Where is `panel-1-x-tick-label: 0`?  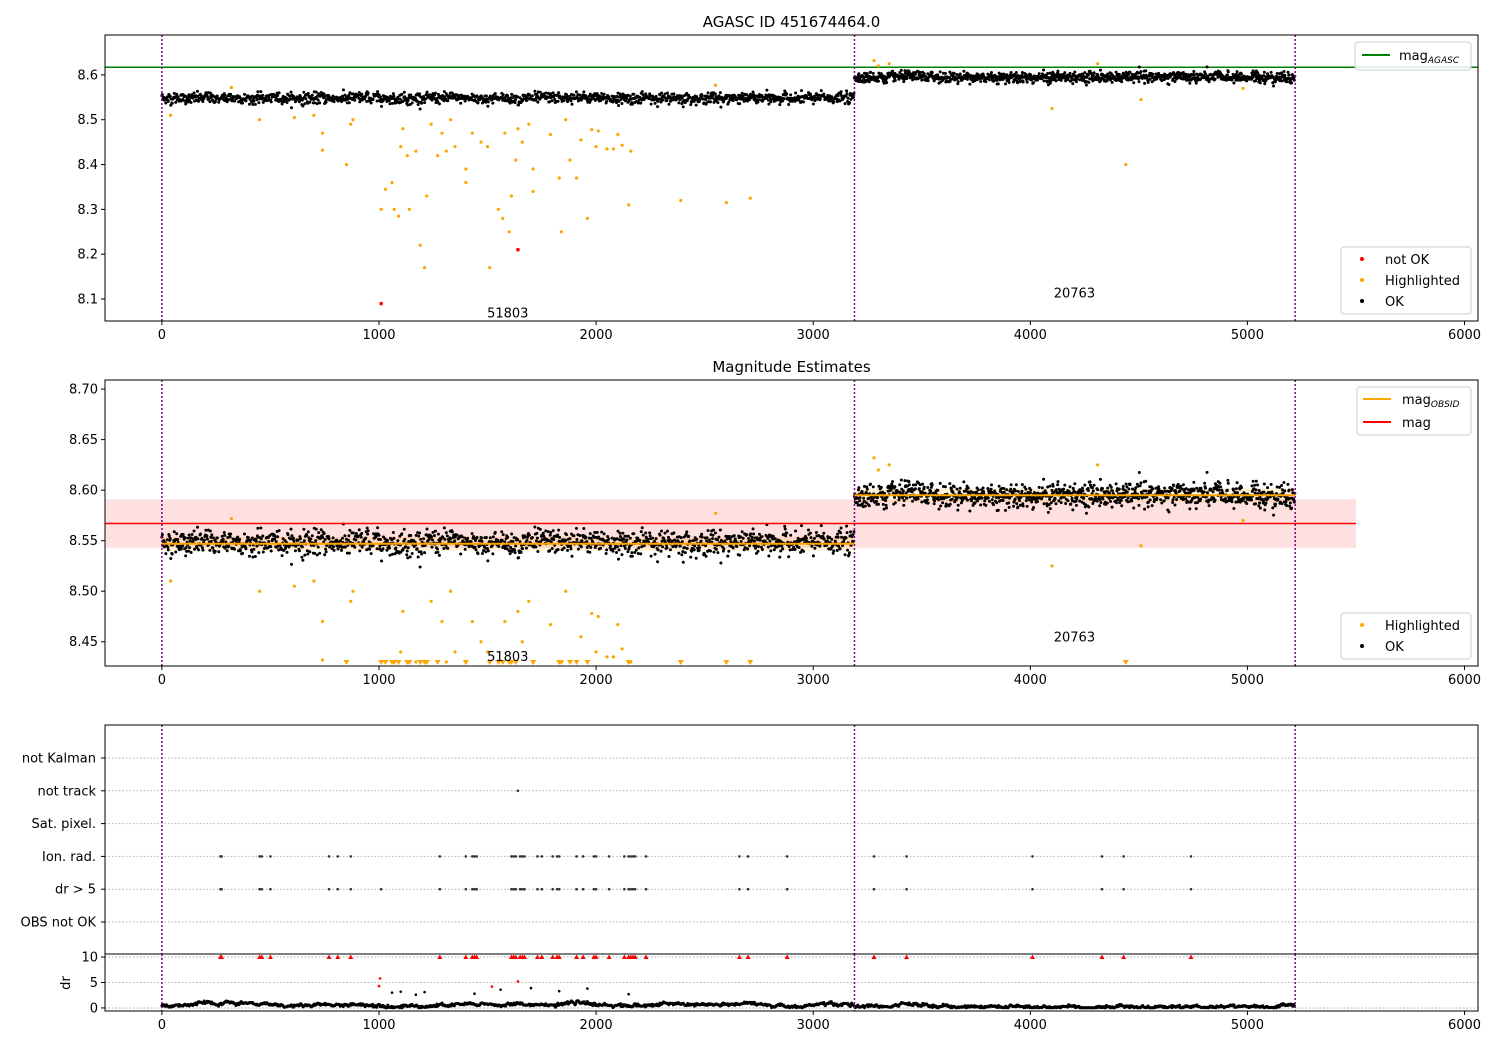 panel-1-x-tick-label: 0 is located at coordinates (162, 335).